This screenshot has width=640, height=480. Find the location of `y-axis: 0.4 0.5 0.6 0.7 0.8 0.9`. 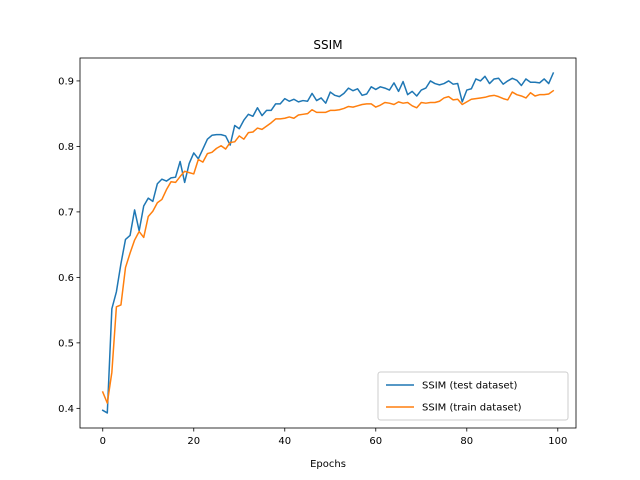

y-axis: 0.4 0.5 0.6 0.7 0.8 0.9 is located at coordinates (69, 245).